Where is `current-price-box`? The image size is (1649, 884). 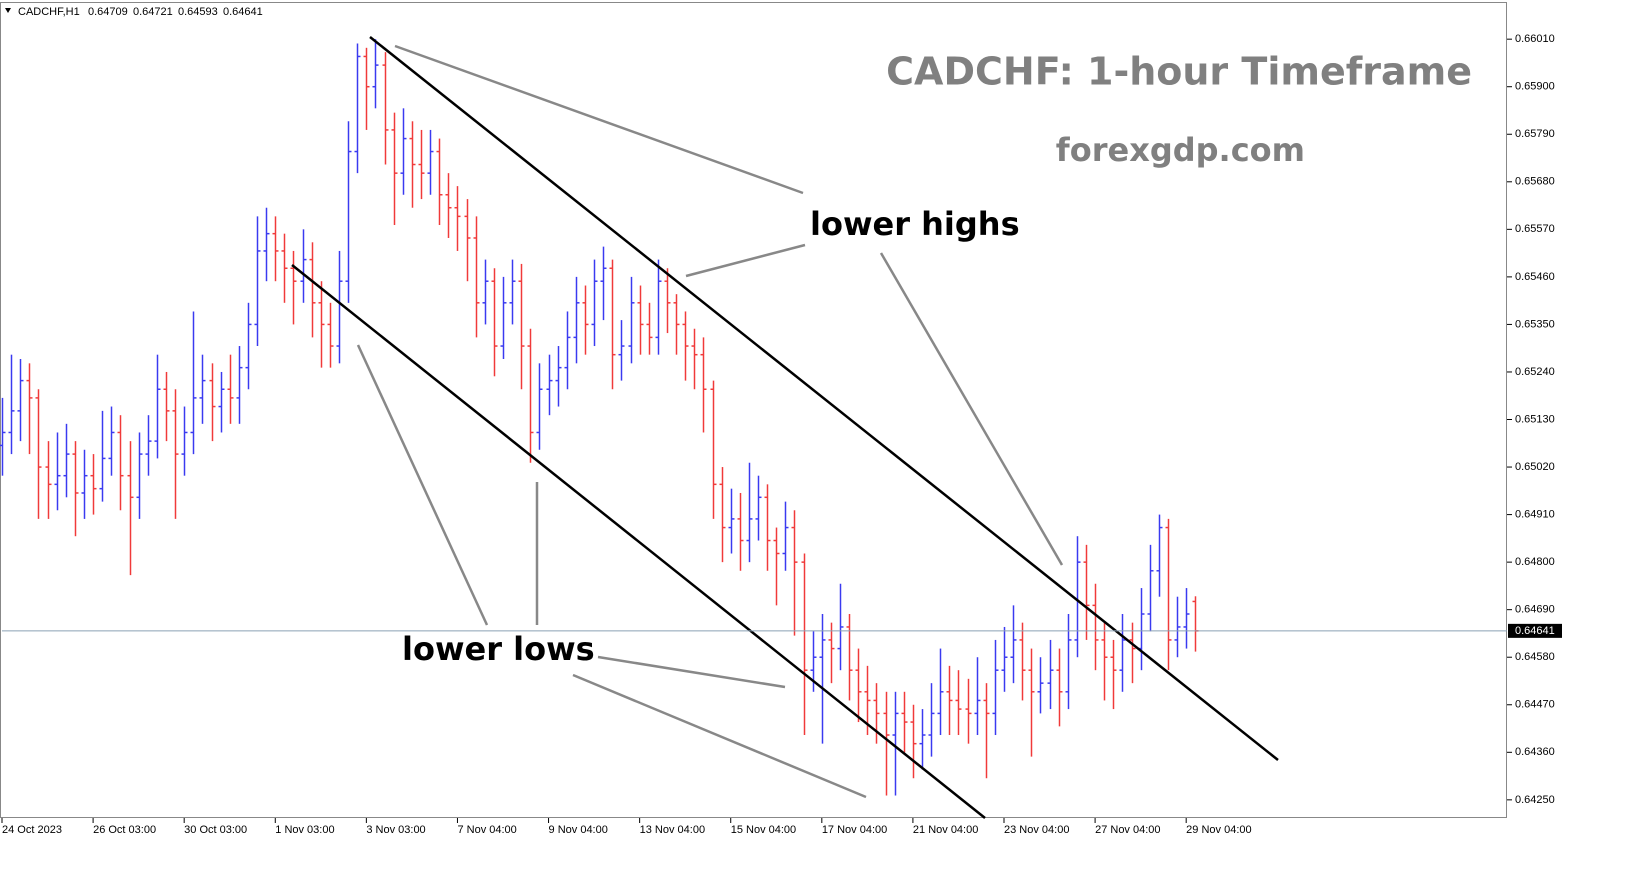
current-price-box is located at coordinates (1535, 630).